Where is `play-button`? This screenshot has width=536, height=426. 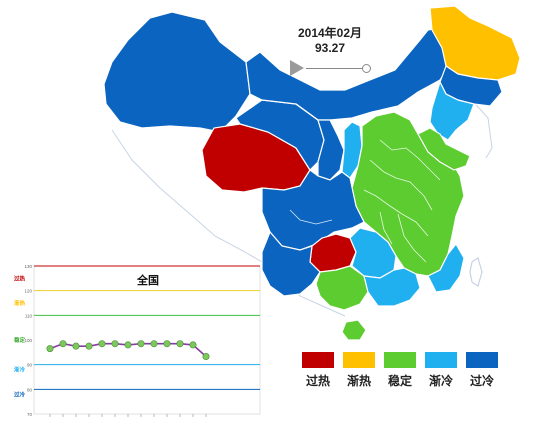 play-button is located at coordinates (297, 68).